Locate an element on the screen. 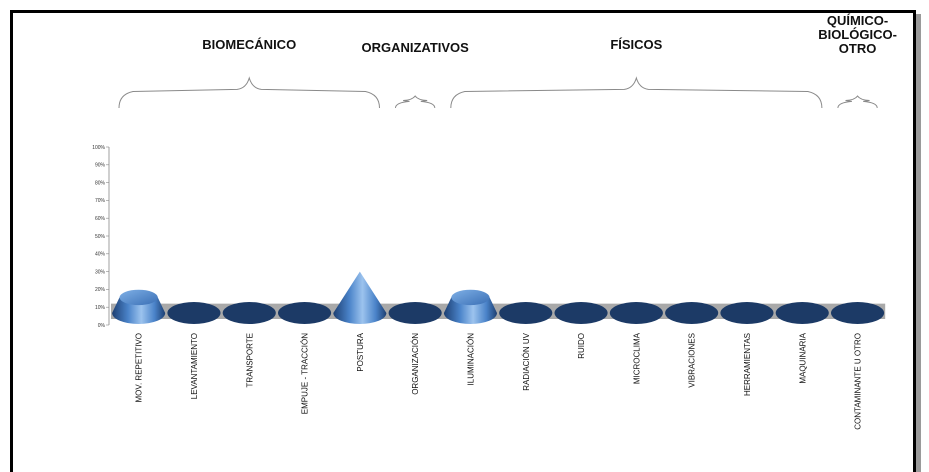 Image resolution: width=929 pixels, height=472 pixels. frame-shadow is located at coordinates (918, 243).